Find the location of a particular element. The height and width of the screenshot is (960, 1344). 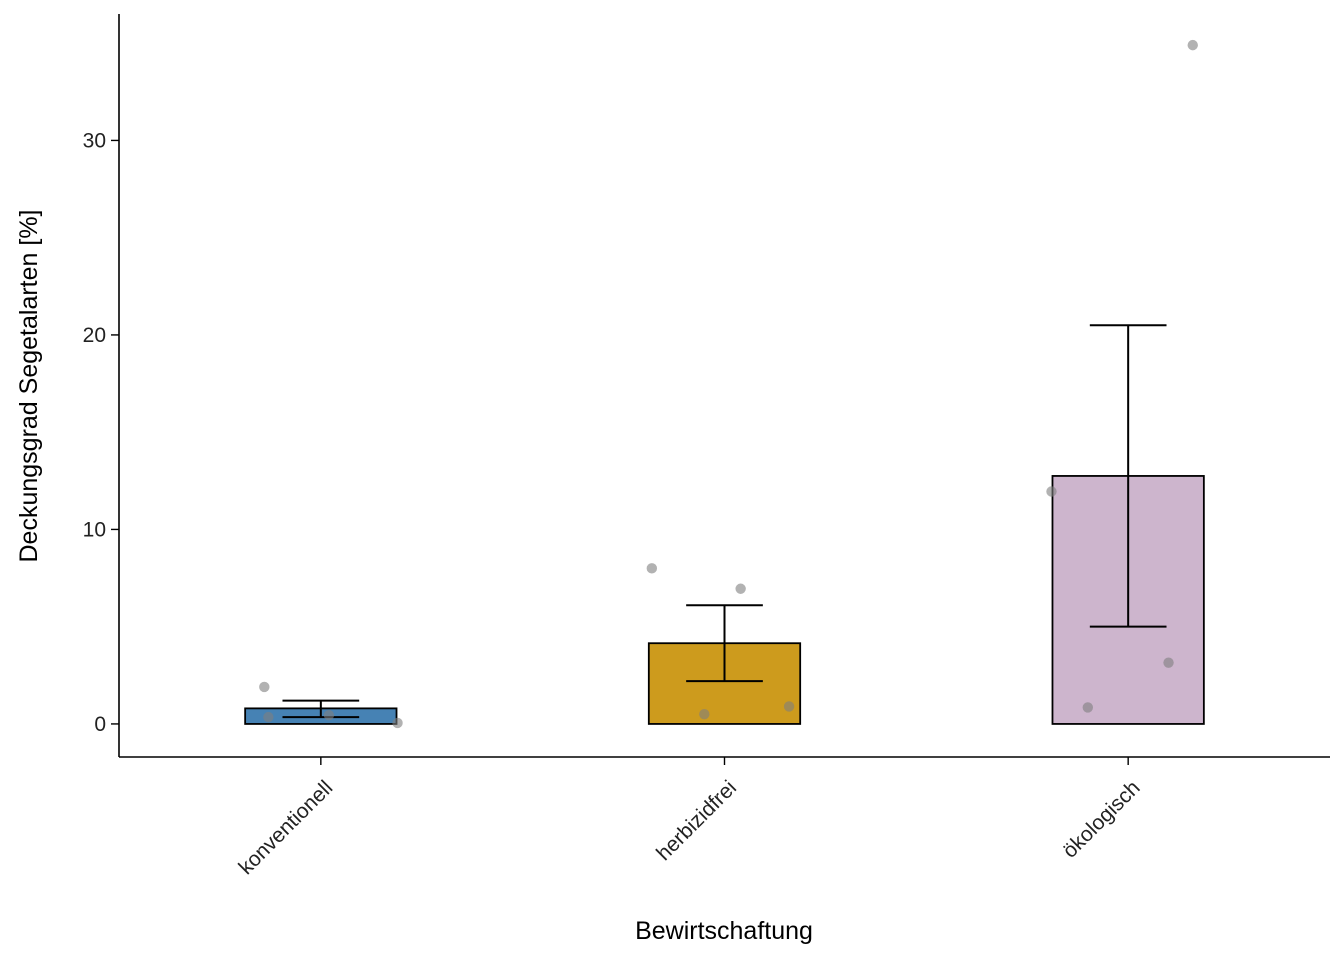

x-tick-label: konventionell is located at coordinates (285, 827).